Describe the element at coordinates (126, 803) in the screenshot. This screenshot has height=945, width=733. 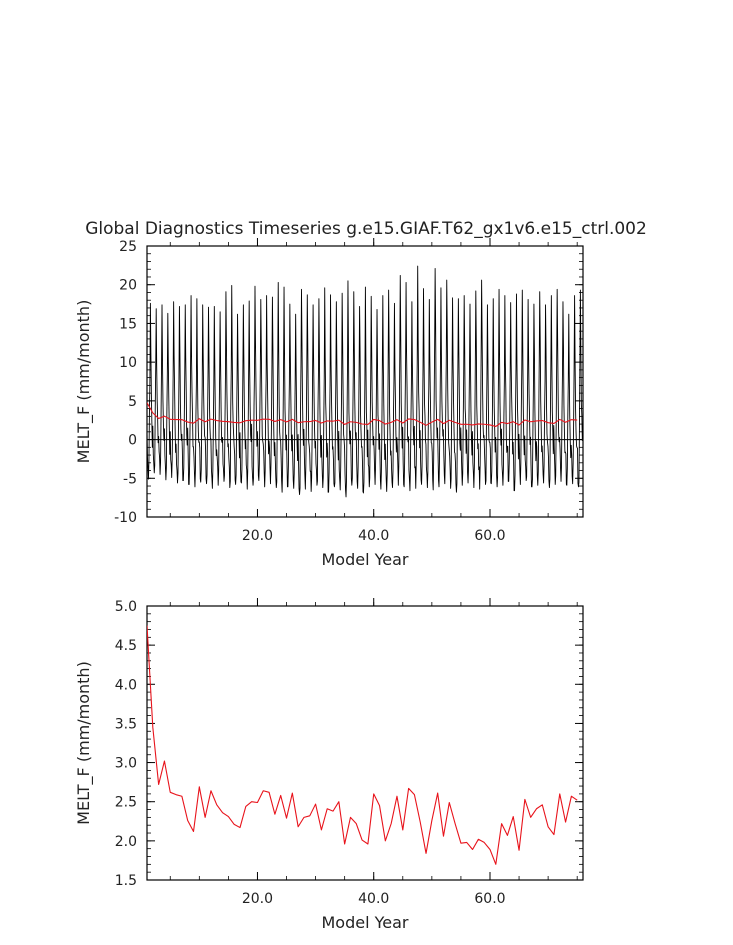
I see `y-tick-label: 2.5` at that location.